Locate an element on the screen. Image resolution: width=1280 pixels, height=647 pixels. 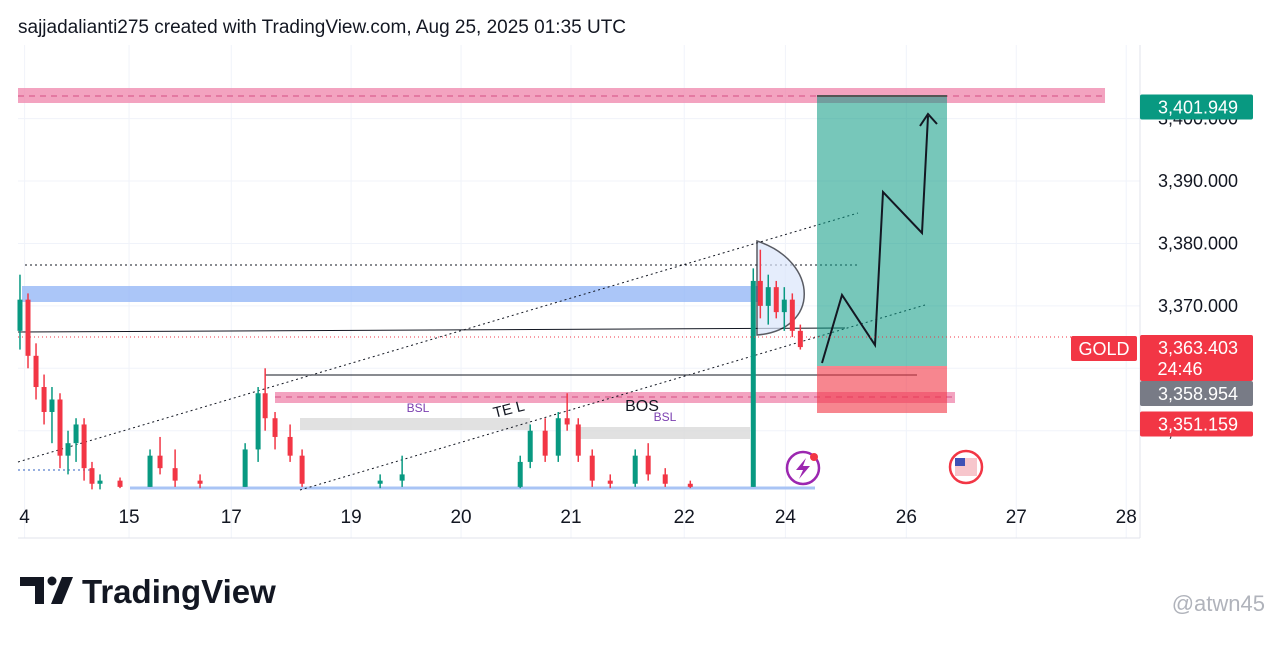
symbol-tag is located at coordinates (1104, 349).